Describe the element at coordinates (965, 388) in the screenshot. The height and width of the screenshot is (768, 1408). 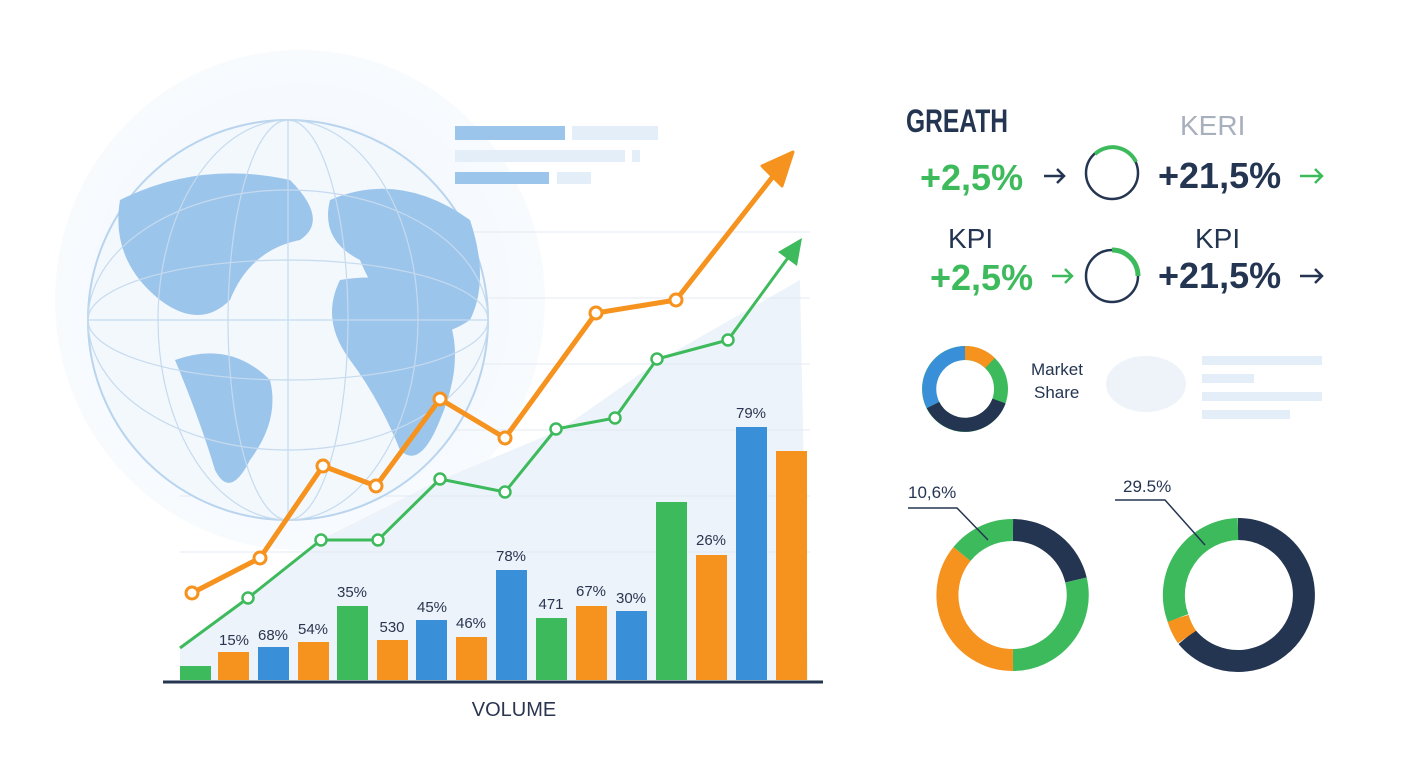
I see `small-donut` at that location.